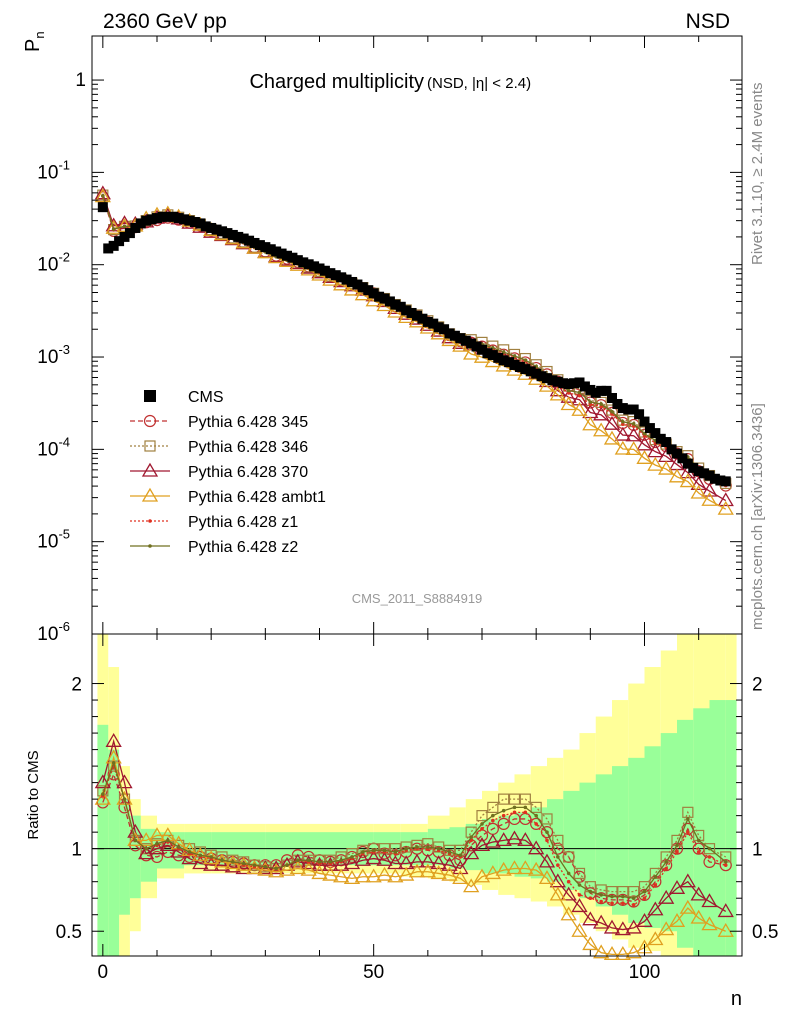 The width and height of the screenshot is (786, 1024). What do you see at coordinates (165, 21) in the screenshot?
I see `beam-label: 2360 GeV pp` at bounding box center [165, 21].